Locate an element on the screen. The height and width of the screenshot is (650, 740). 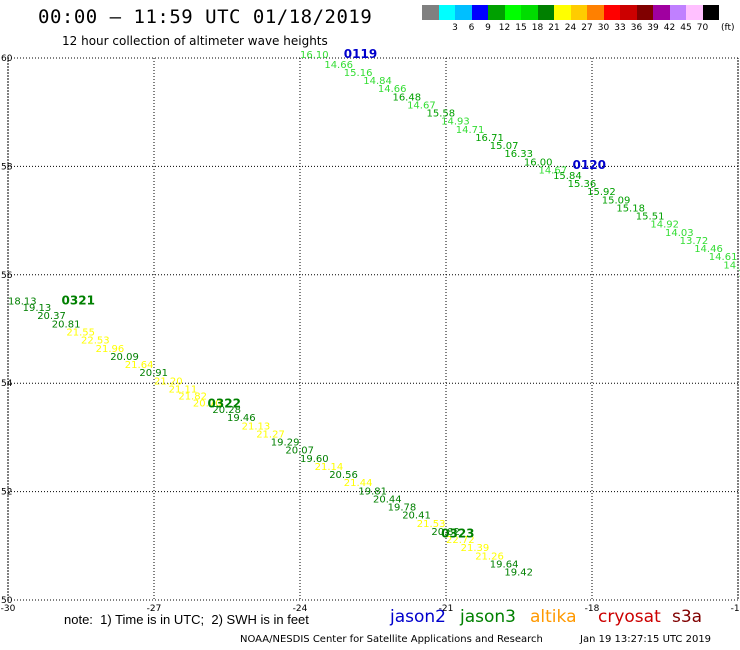
swh-value: 21.26 is located at coordinates (489, 556).